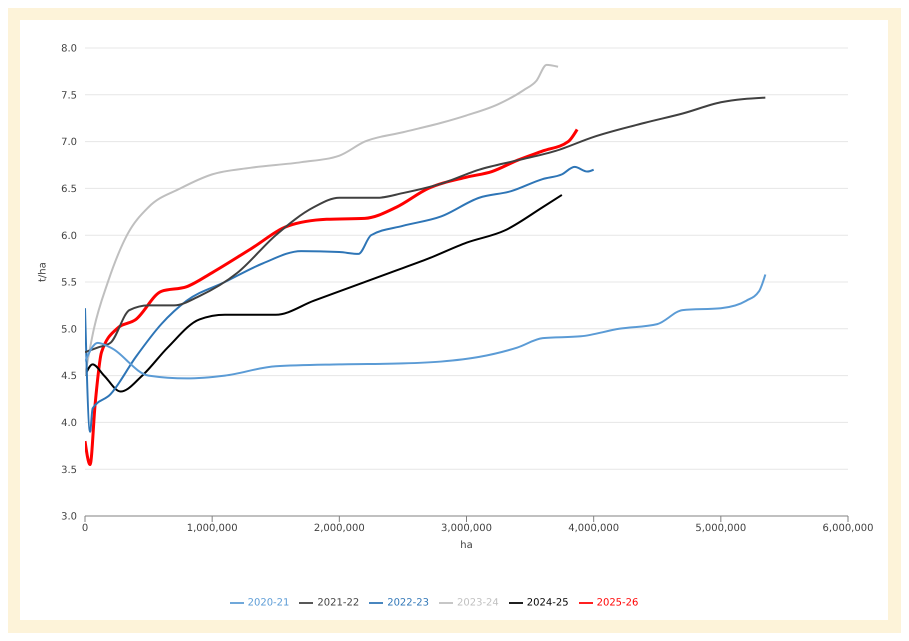  I want to click on x-axis-title: ha, so click(466, 545).